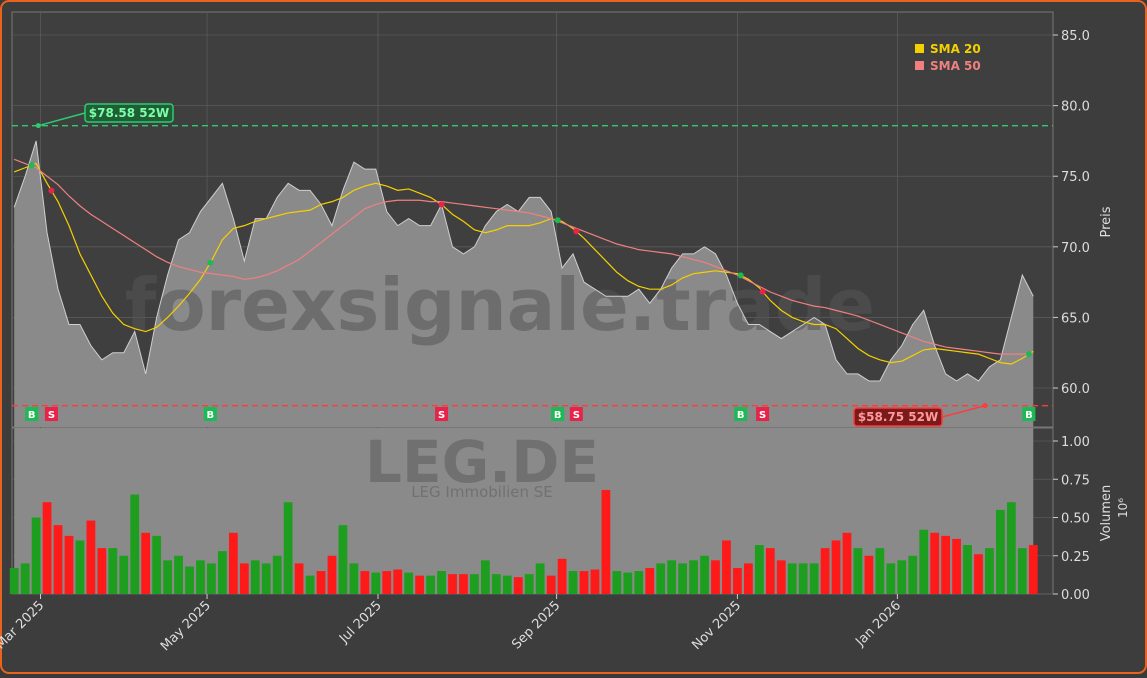 The width and height of the screenshot is (1147, 678). Describe the element at coordinates (1106, 221) in the screenshot. I see `y-axis-label: Preis` at that location.